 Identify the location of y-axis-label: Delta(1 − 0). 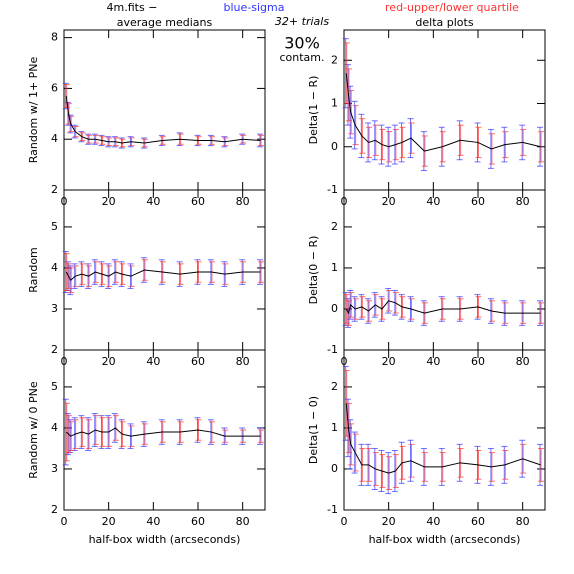
(313, 430).